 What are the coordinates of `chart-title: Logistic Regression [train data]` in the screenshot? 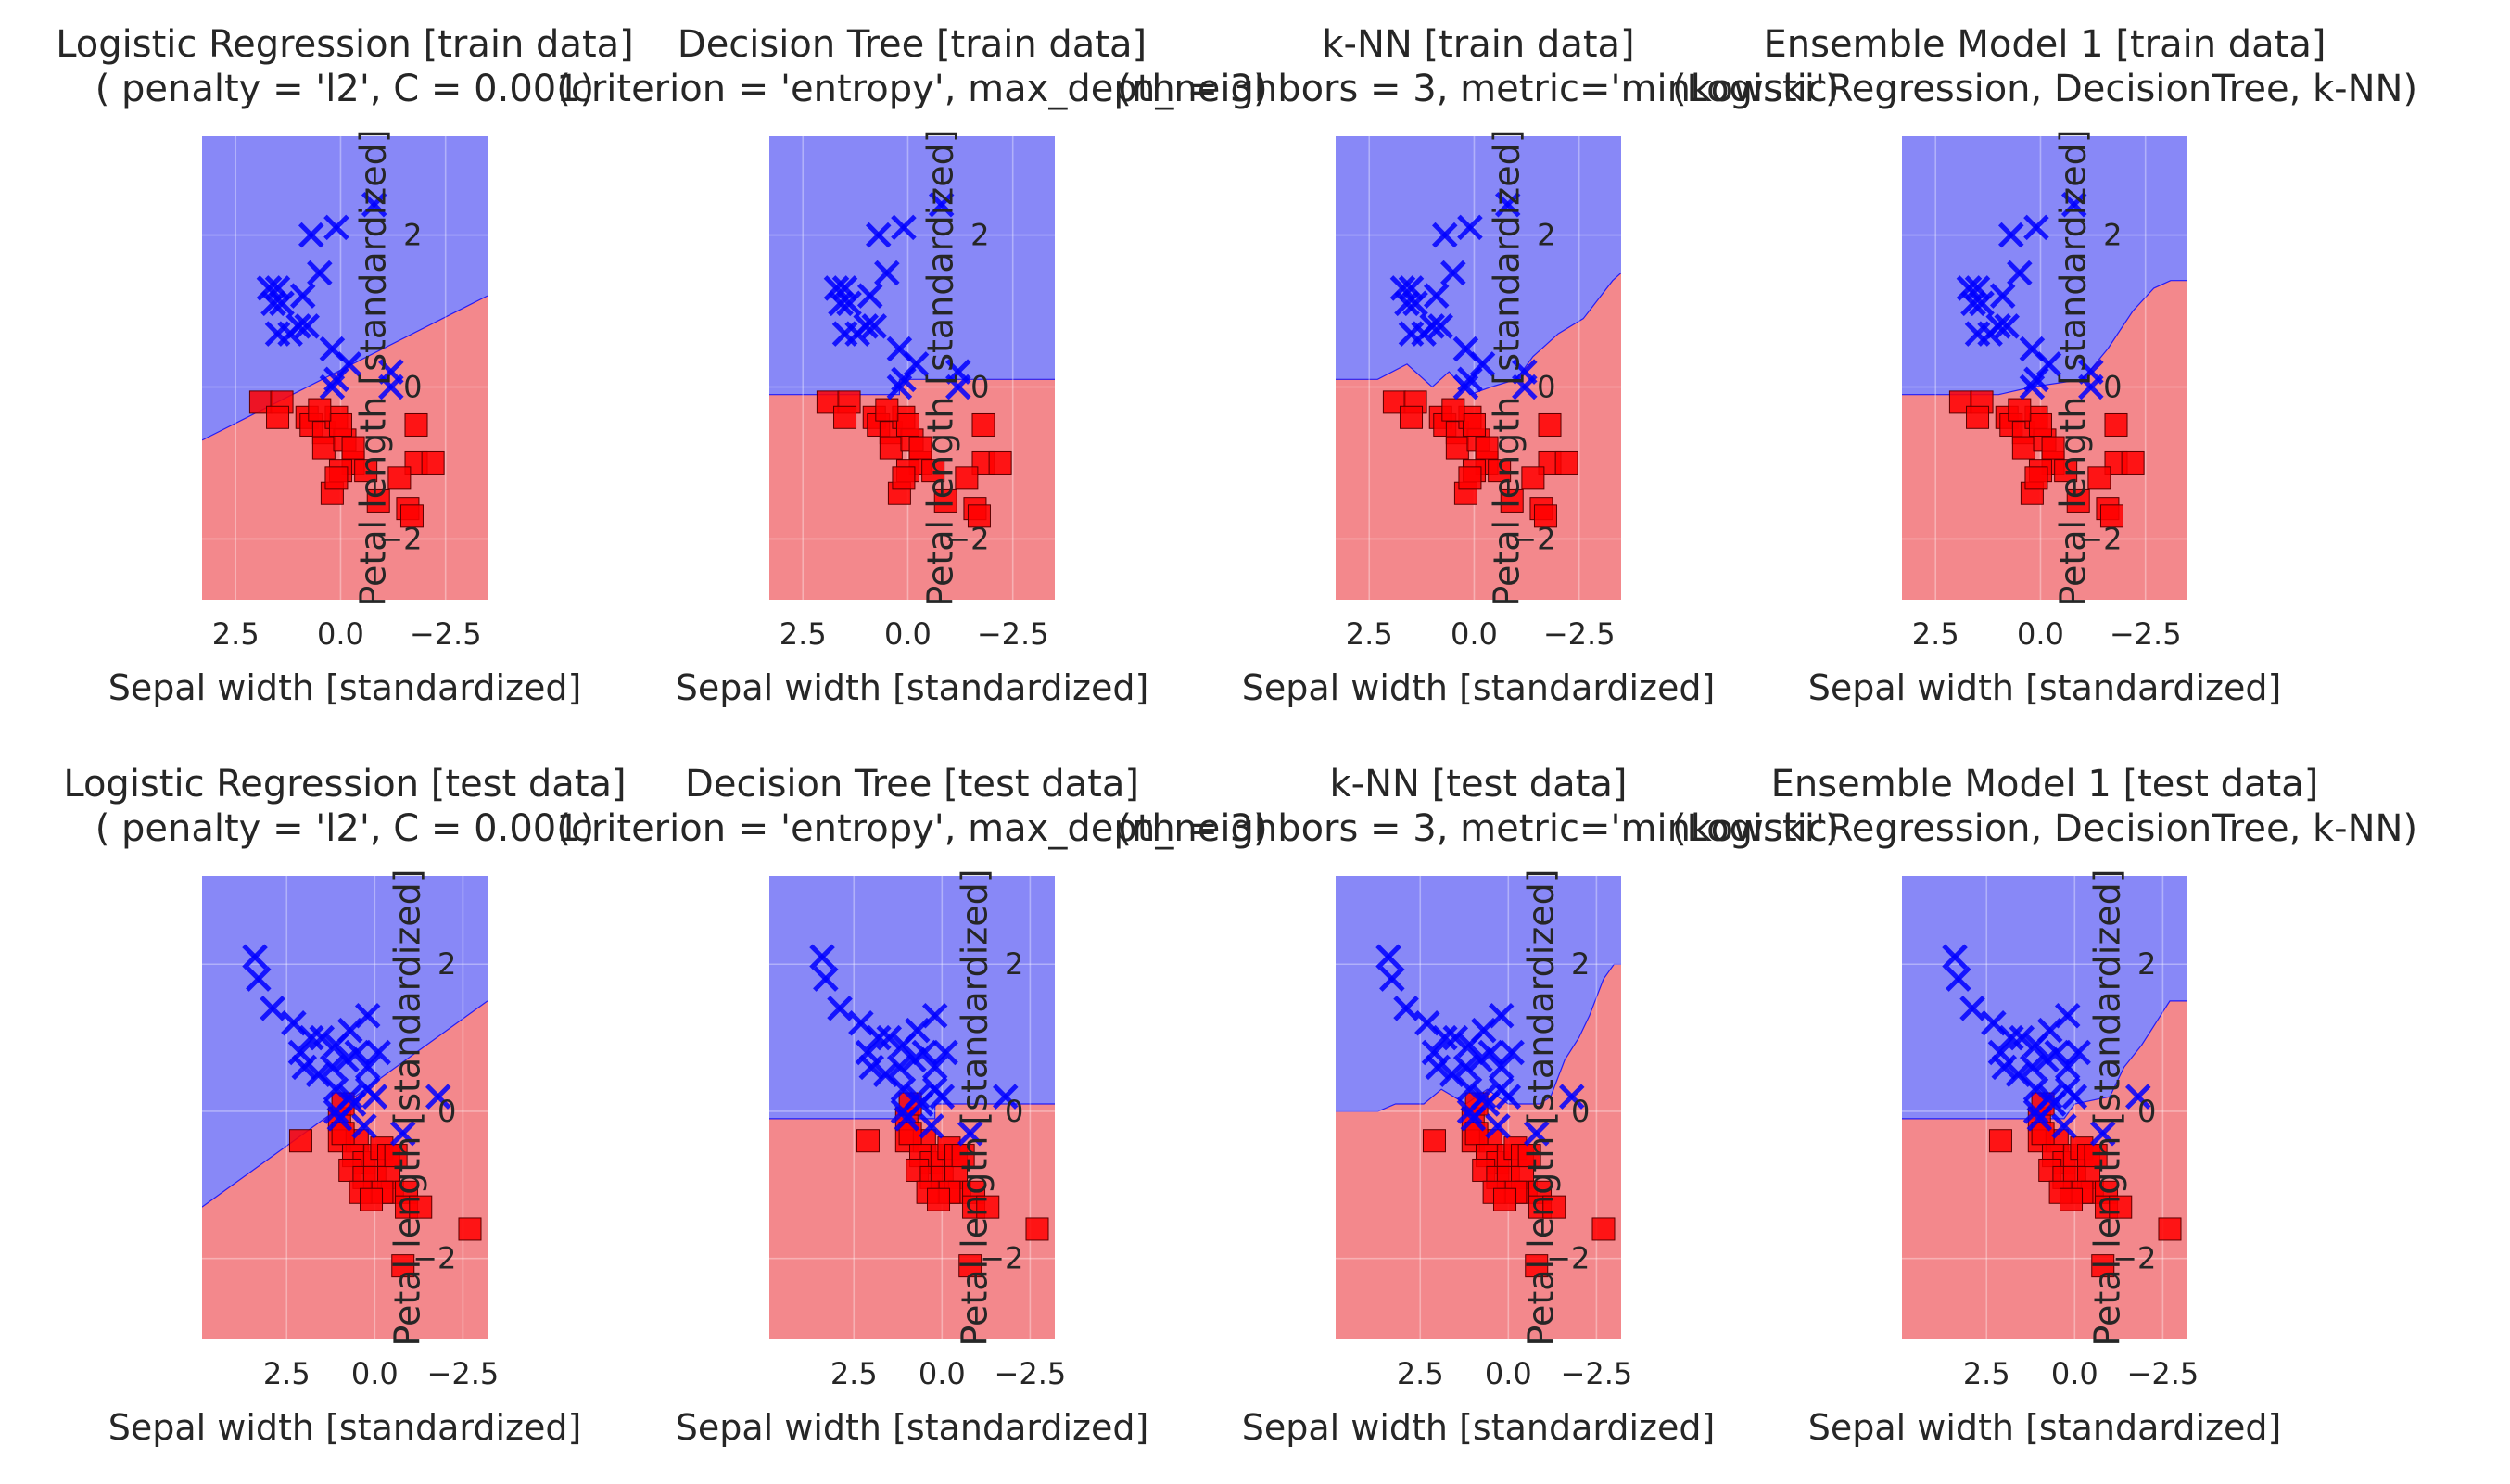 It's located at (345, 44).